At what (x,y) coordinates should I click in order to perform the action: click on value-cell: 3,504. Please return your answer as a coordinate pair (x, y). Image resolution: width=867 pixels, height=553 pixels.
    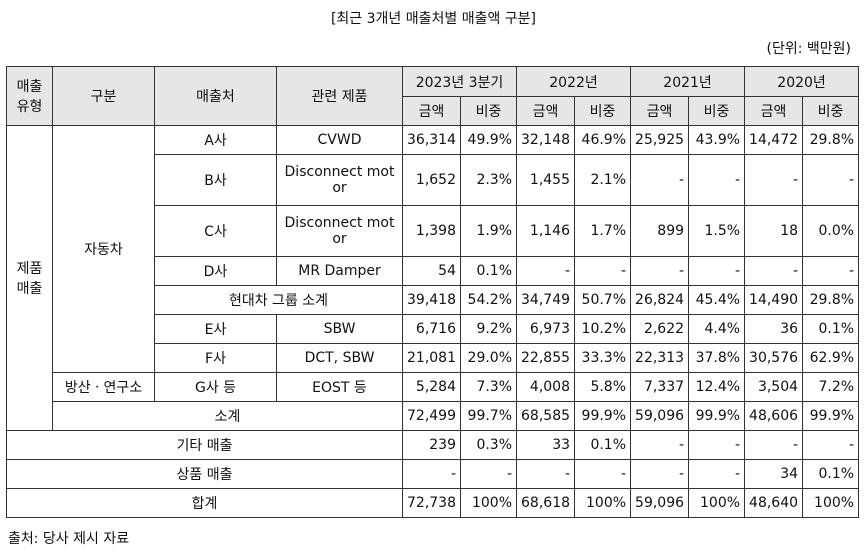
    Looking at the image, I should click on (774, 387).